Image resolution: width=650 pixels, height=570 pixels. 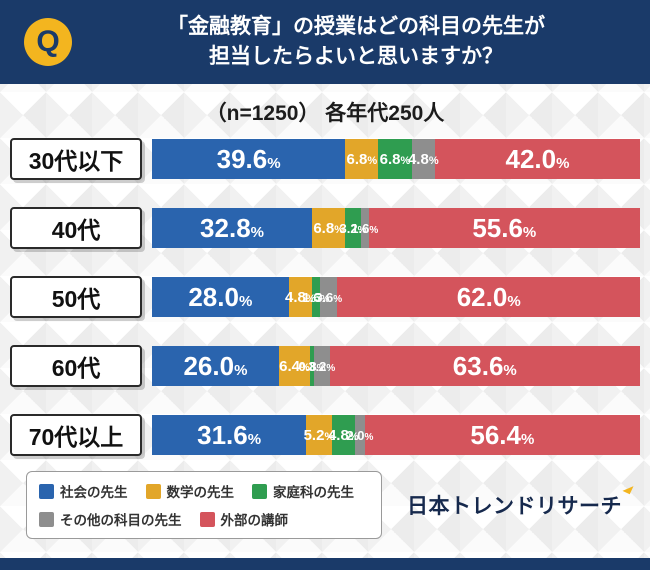 I want to click on segment-value: 56.4%, so click(x=502, y=434).